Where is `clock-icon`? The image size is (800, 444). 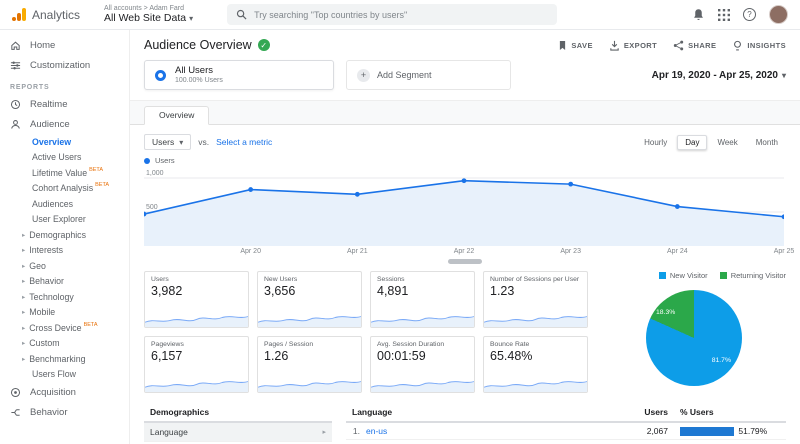
clock-icon is located at coordinates (15, 104).